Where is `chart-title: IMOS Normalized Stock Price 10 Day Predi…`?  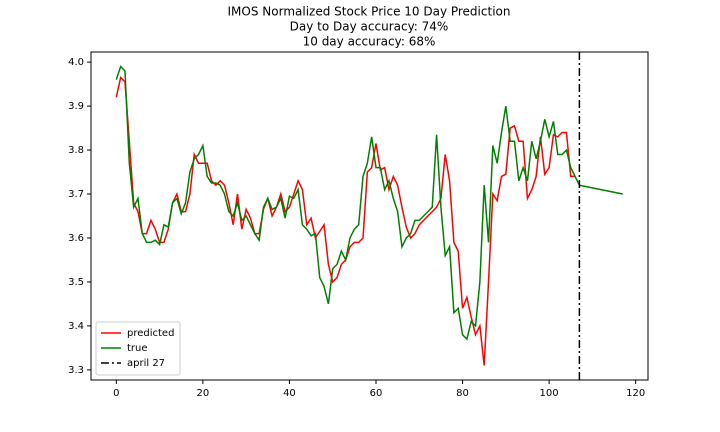
chart-title: IMOS Normalized Stock Price 10 Day Predi… is located at coordinates (369, 12).